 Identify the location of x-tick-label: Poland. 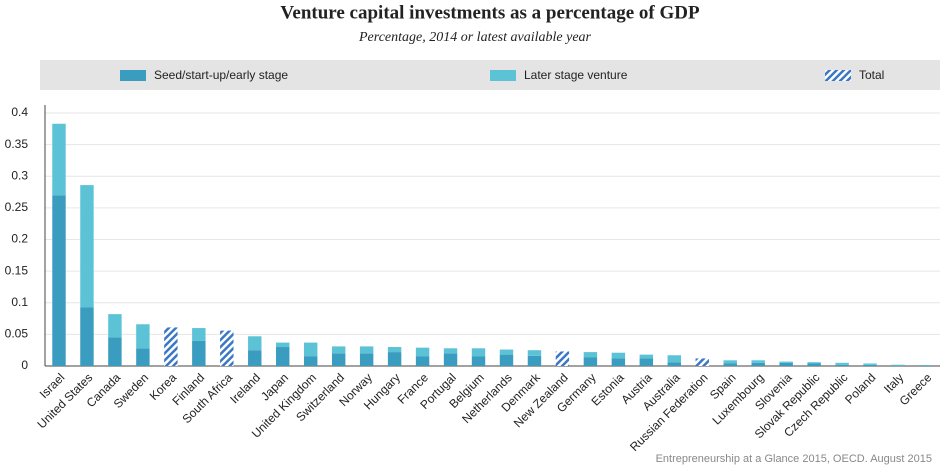
(860, 388).